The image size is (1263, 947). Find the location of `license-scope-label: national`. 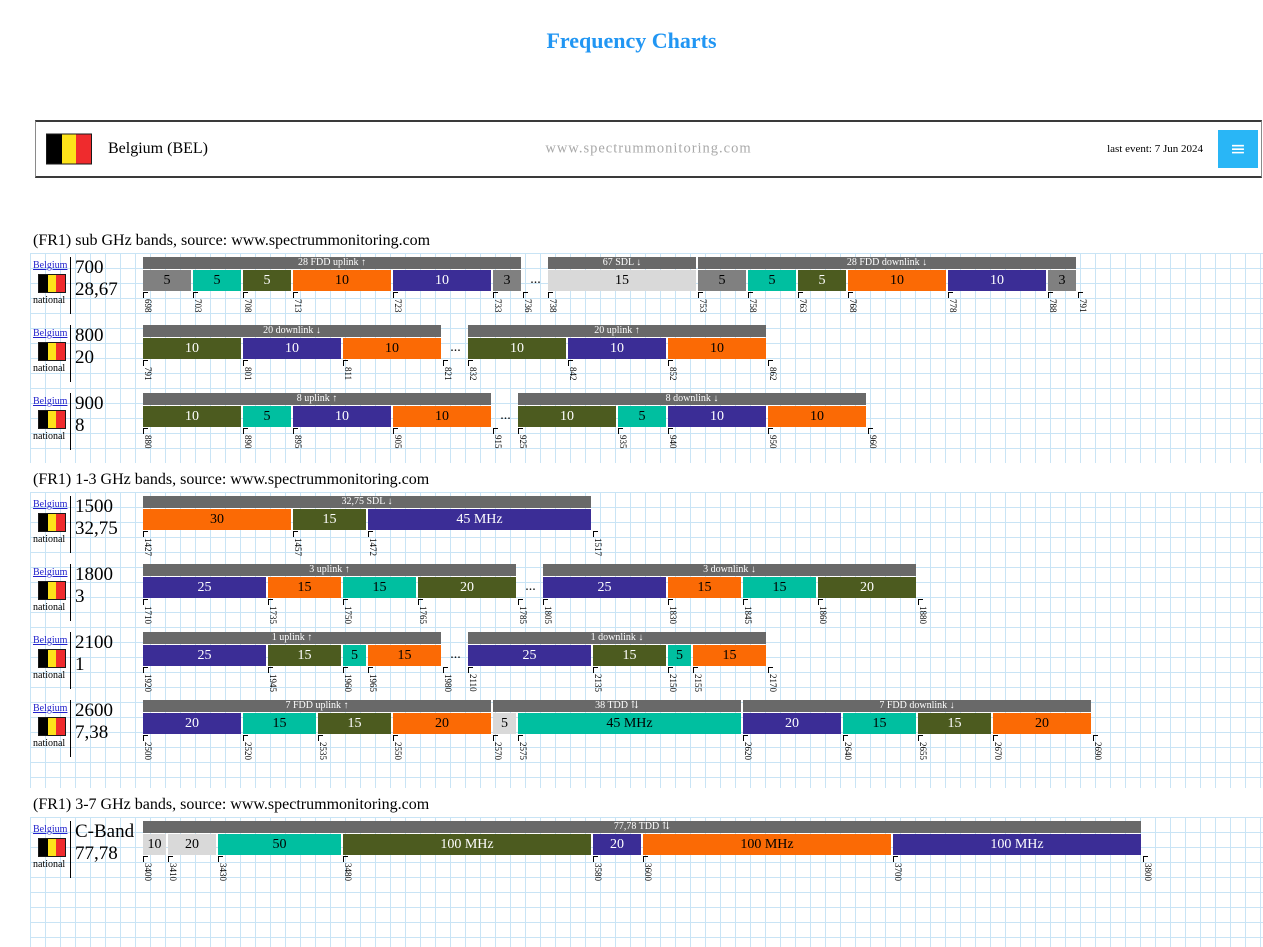

license-scope-label: national is located at coordinates (49, 675).